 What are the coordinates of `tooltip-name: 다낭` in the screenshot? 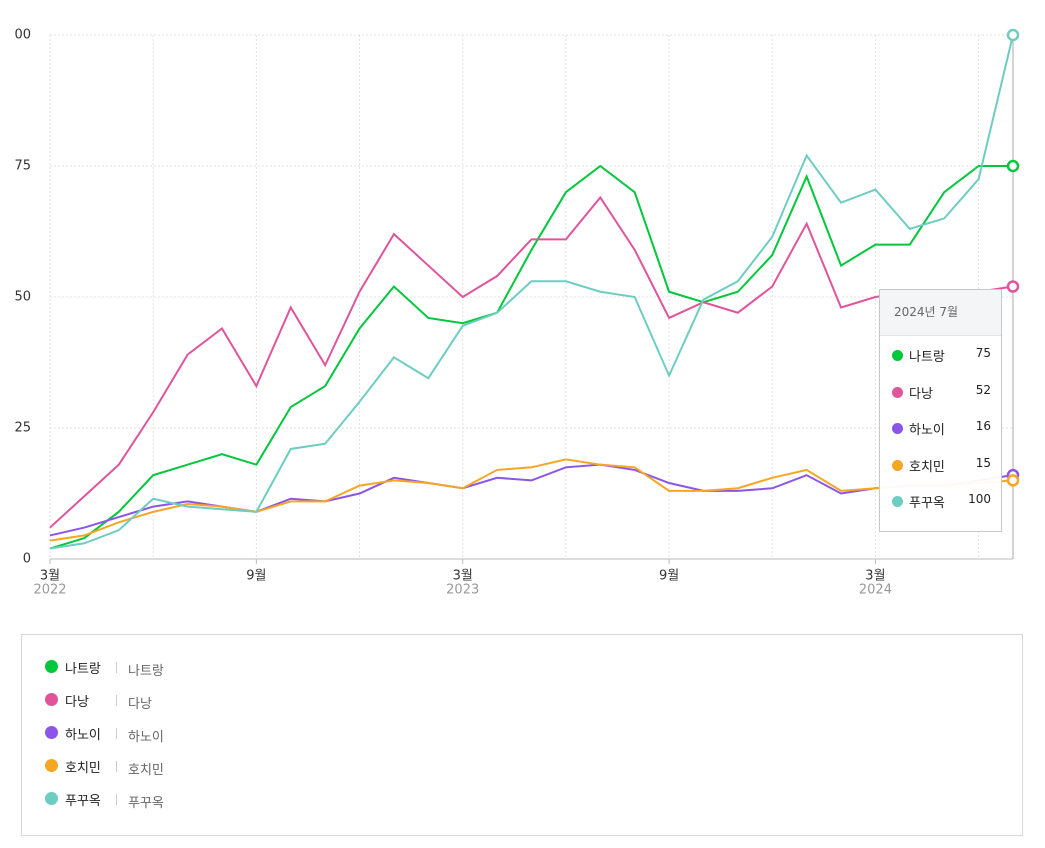 It's located at (921, 394).